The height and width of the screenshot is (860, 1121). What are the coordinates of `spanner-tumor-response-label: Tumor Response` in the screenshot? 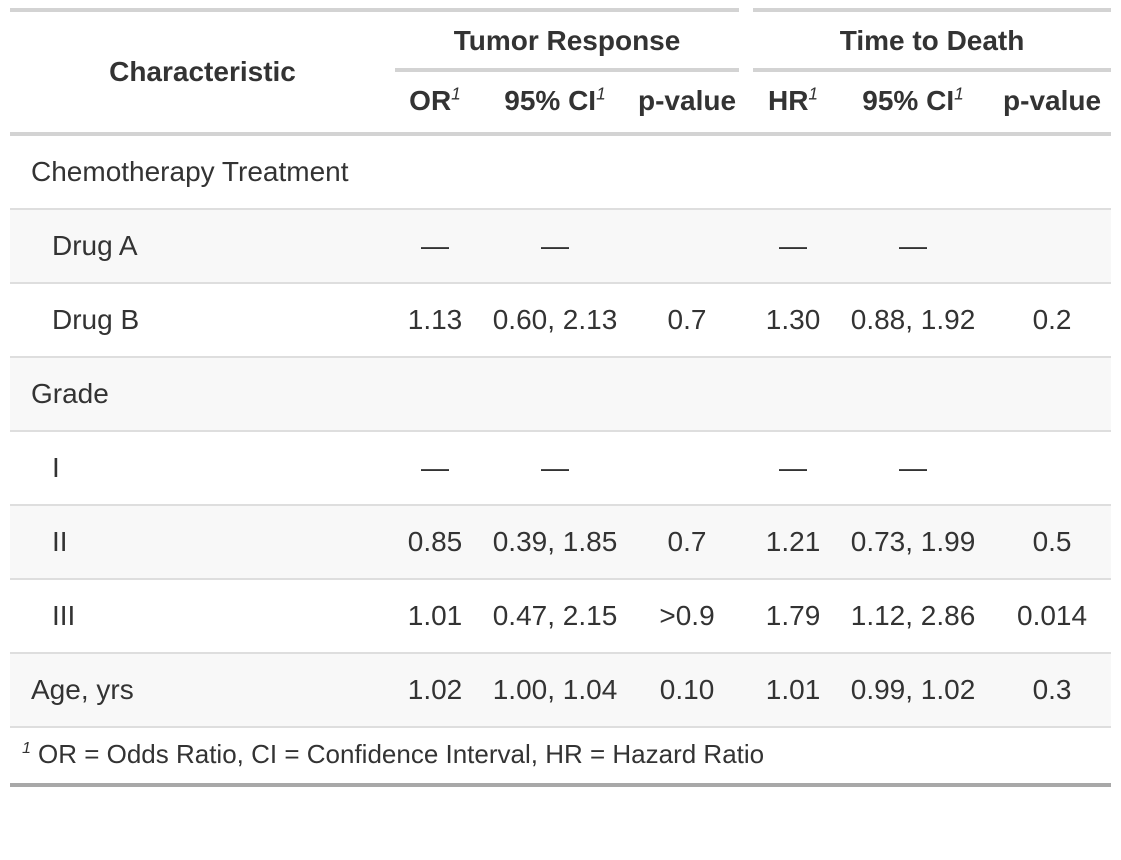 It's located at (567, 40).